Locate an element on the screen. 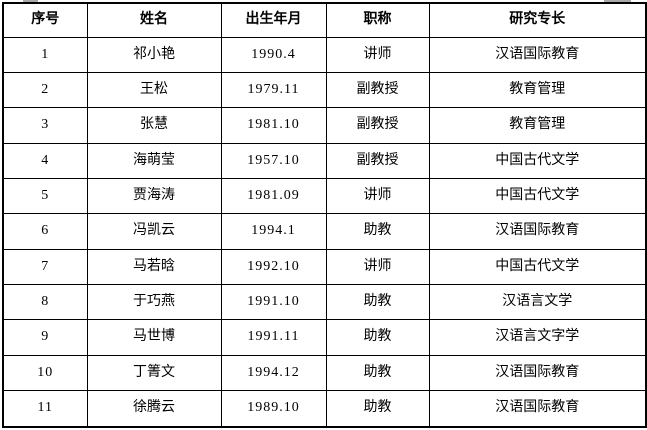 The width and height of the screenshot is (647, 430). cell-birth: 1981.10 is located at coordinates (273, 125).